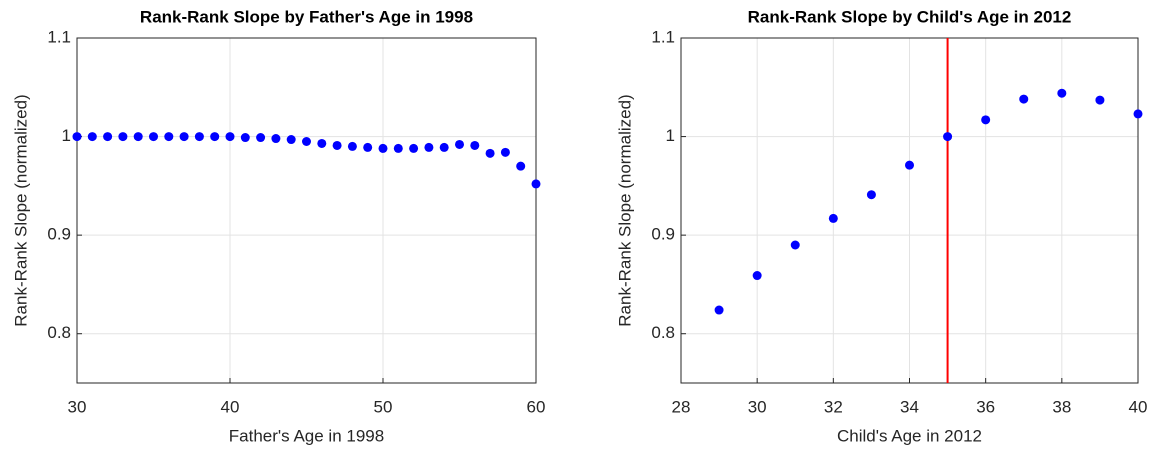 This screenshot has width=1153, height=451. What do you see at coordinates (306, 16) in the screenshot?
I see `chart-title: Rank-Rank Slope by Father's Age in 1998` at bounding box center [306, 16].